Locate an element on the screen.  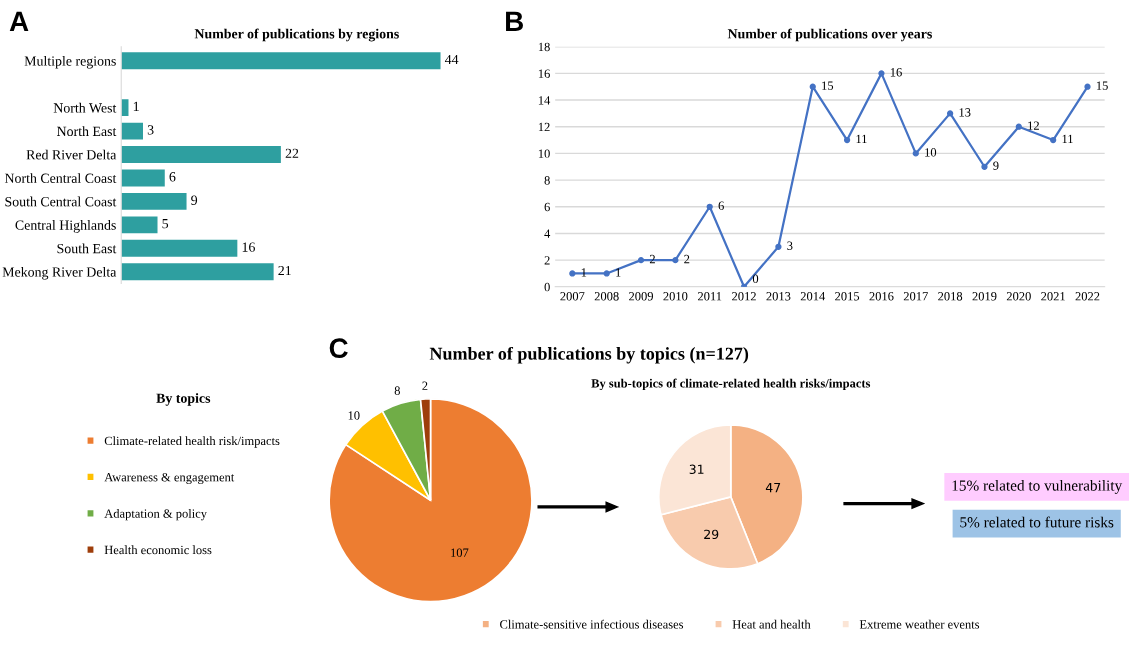
y-tick-label: 6 is located at coordinates (547, 207).